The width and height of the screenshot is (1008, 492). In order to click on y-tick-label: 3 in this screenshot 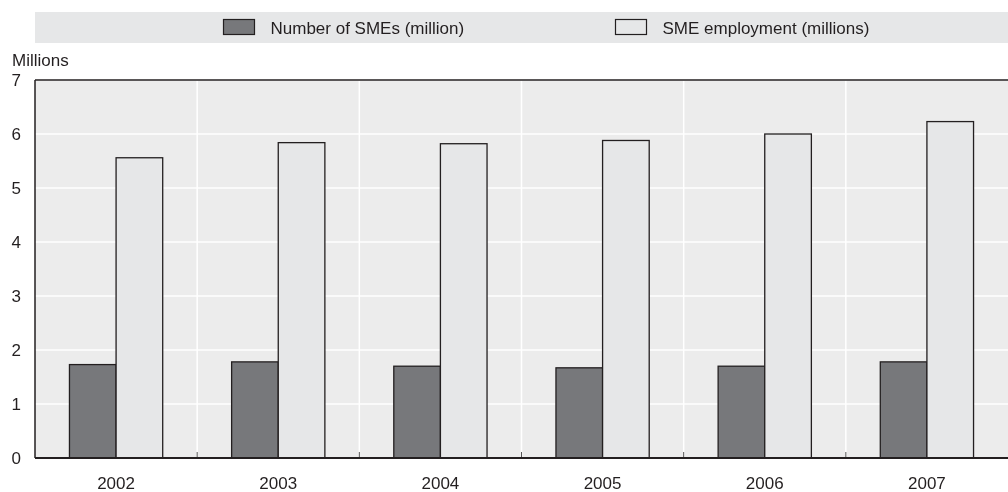, I will do `click(16, 296)`.